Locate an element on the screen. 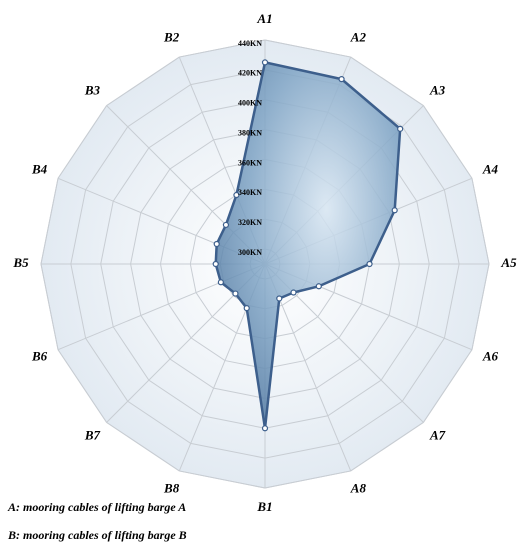  r-tick-label: 320KN is located at coordinates (250, 222).